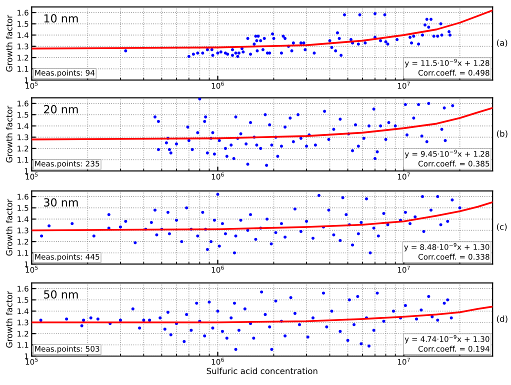 This screenshot has height=385, width=511. Describe the element at coordinates (502, 43) in the screenshot. I see `text: (a)` at that location.